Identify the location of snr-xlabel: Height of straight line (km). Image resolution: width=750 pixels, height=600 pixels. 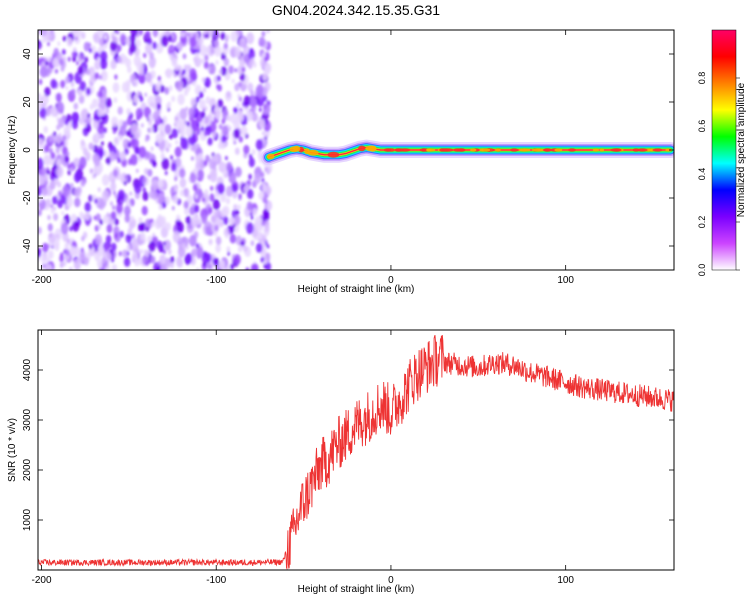
(356, 589).